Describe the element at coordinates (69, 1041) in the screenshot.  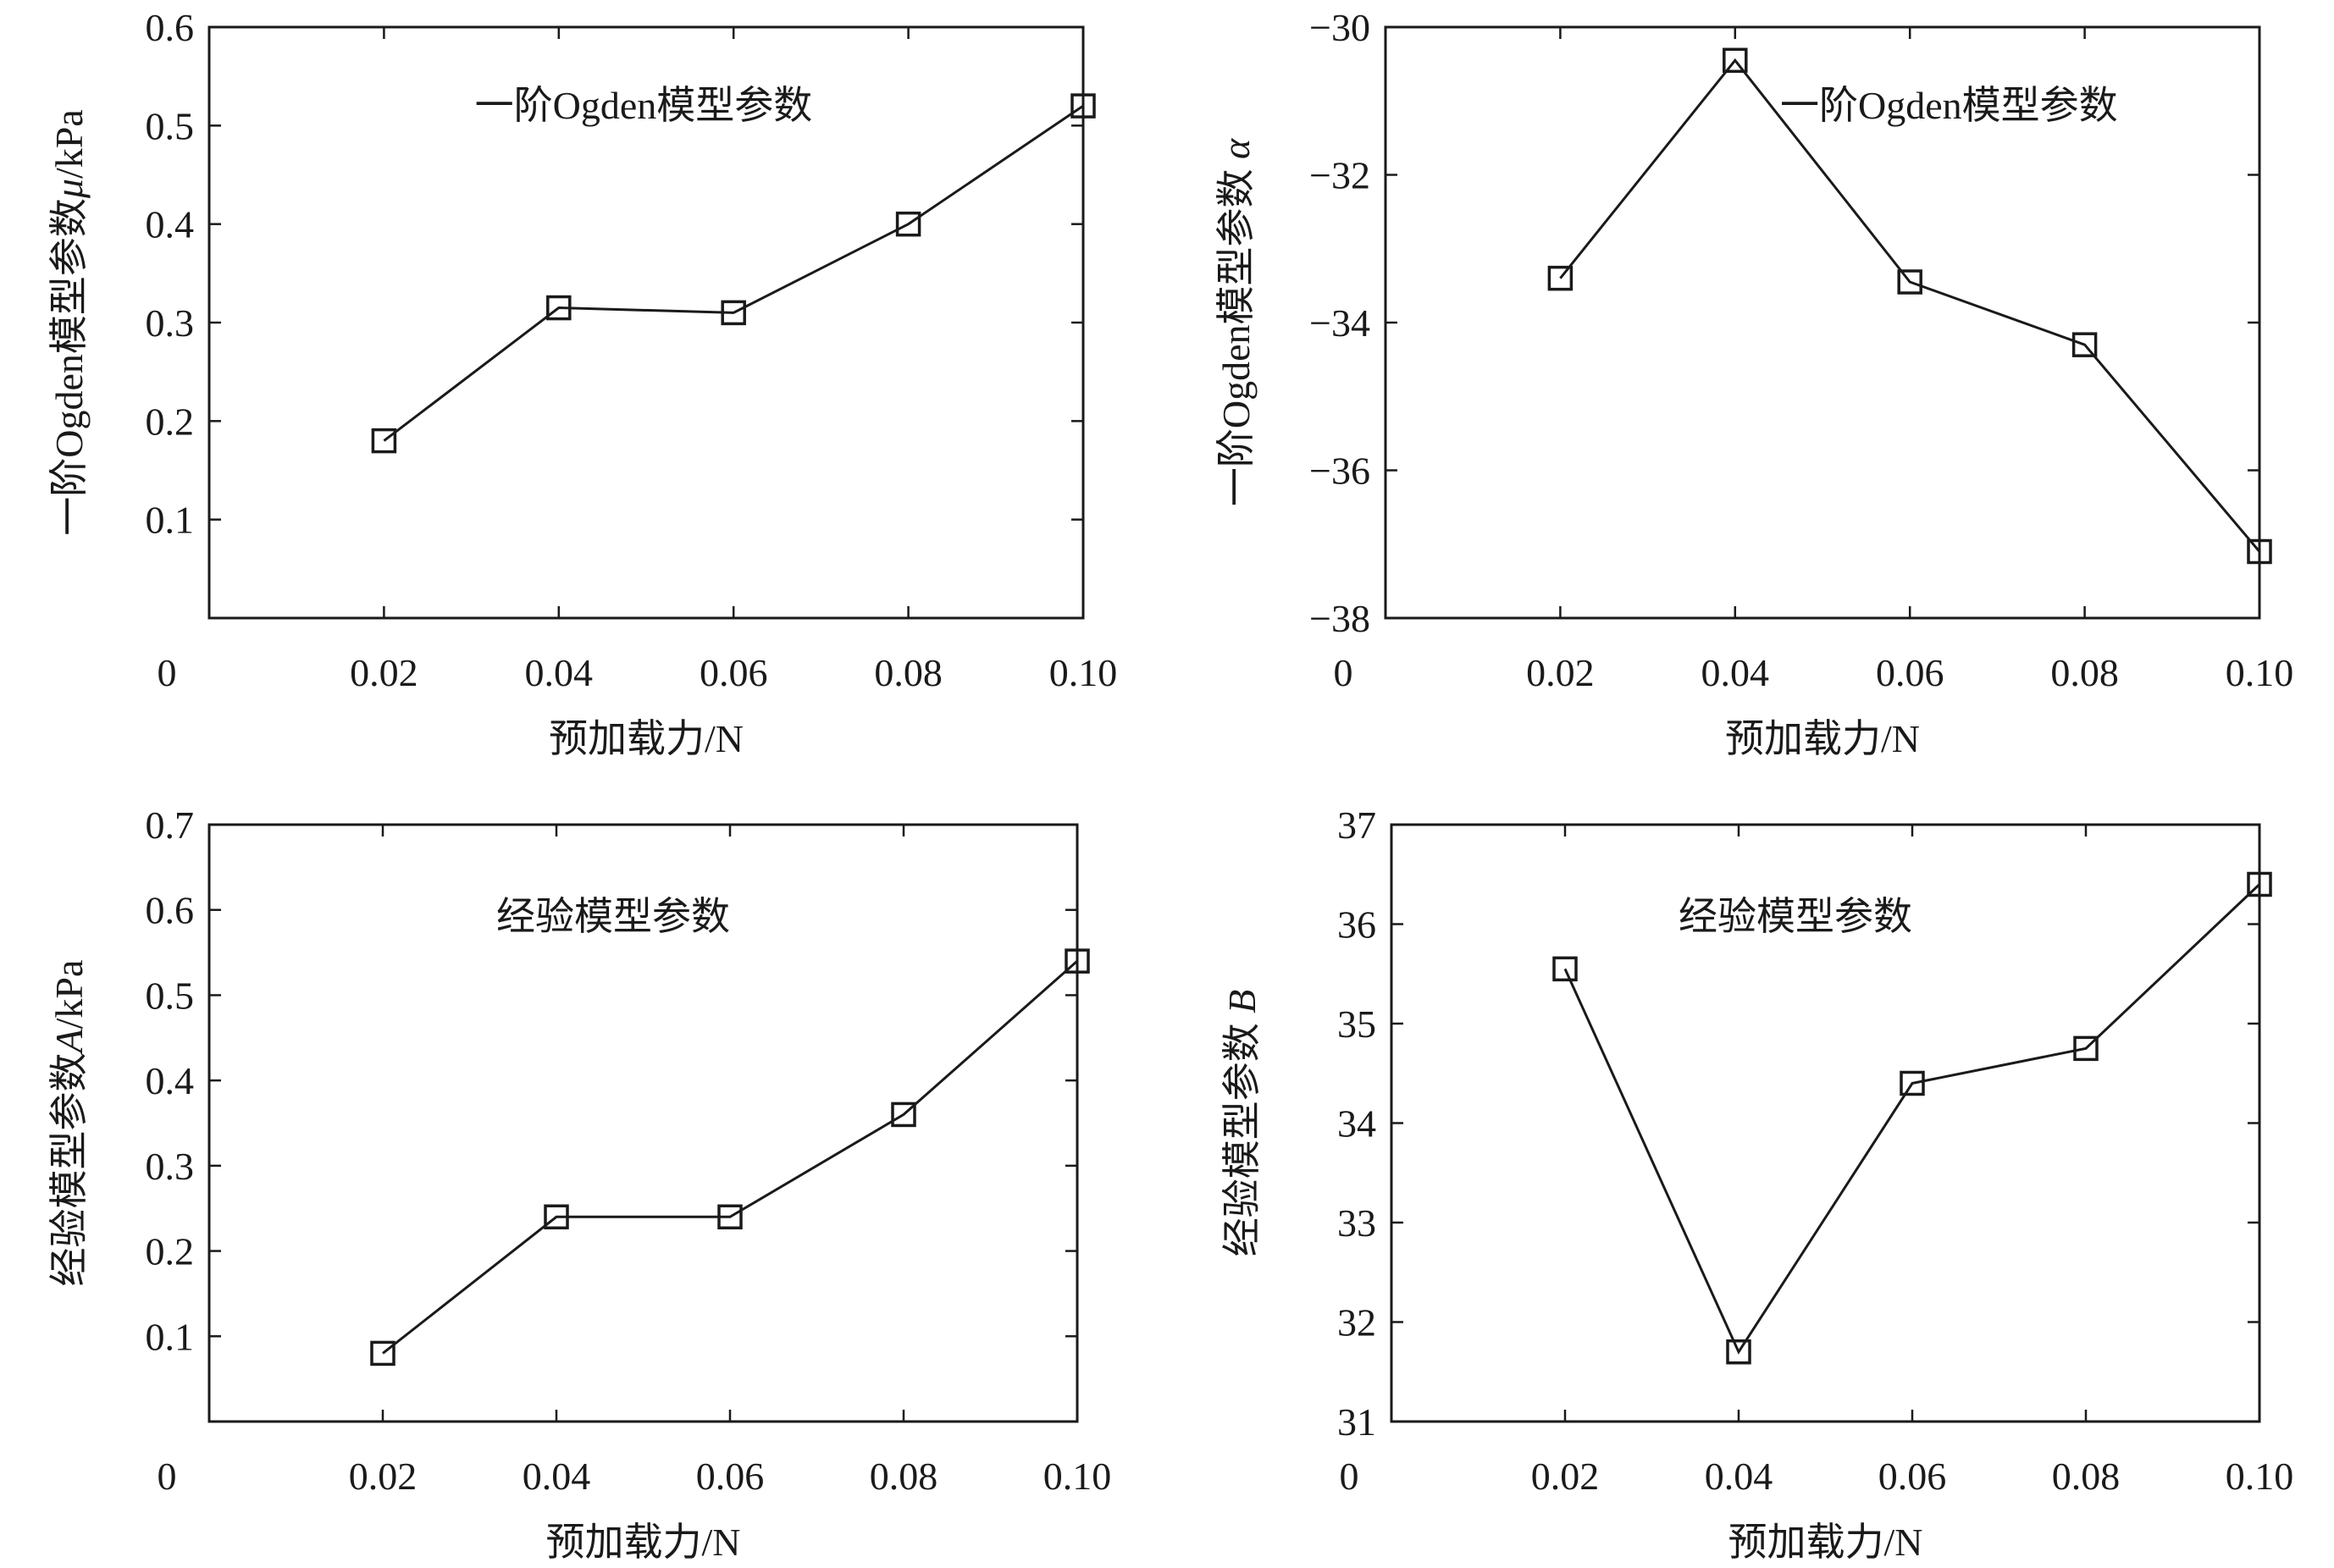
I see `y-axis-label-symbol: A` at that location.